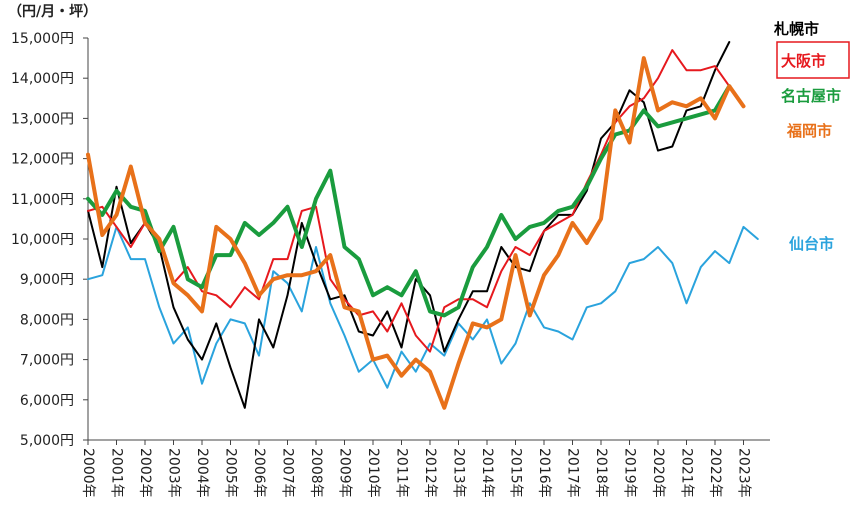 This screenshot has width=858, height=509. Describe the element at coordinates (316, 473) in the screenshot. I see `x-tick-label: 2008年` at that location.